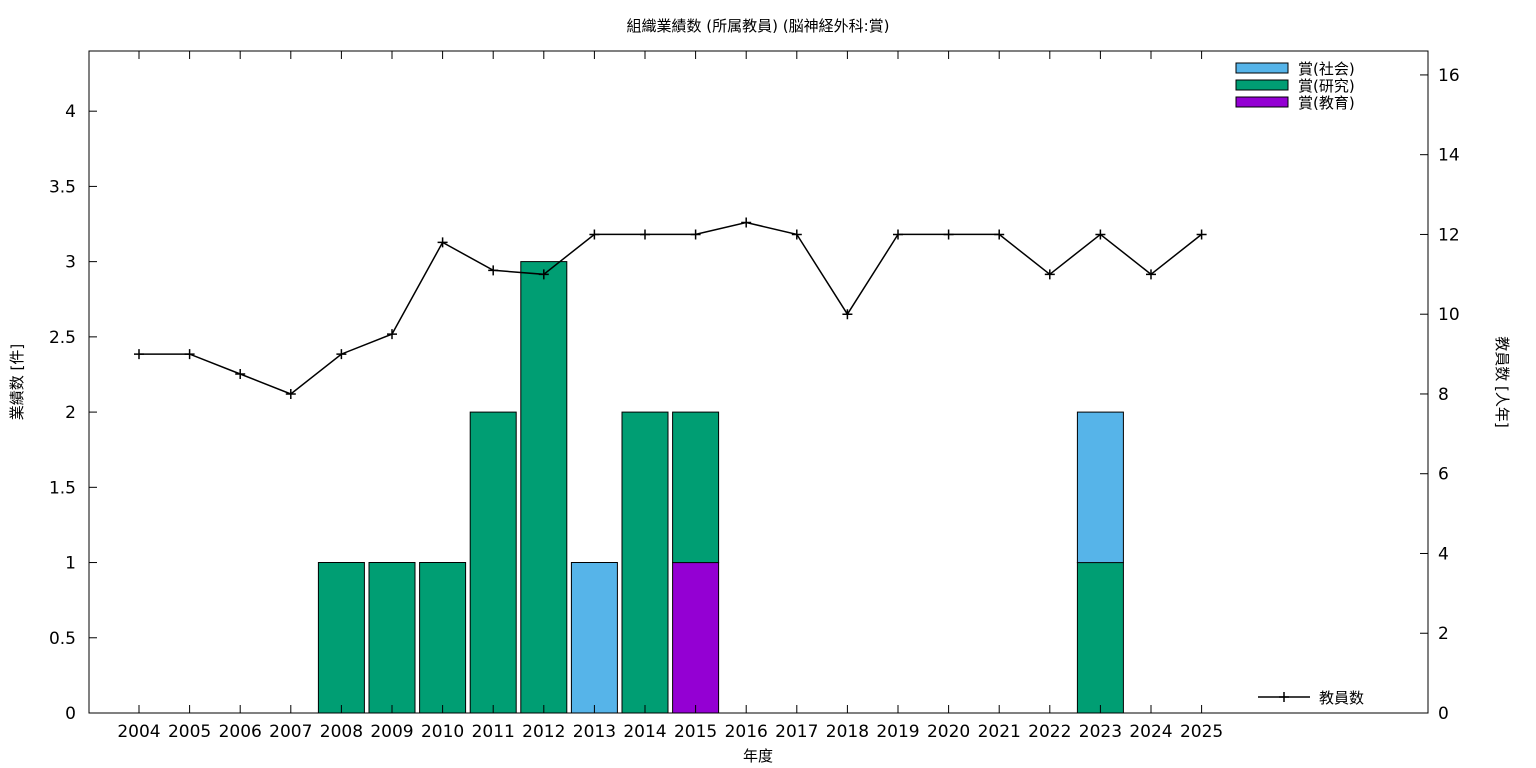 Image resolution: width=1536 pixels, height=768 pixels. Describe the element at coordinates (847, 732) in the screenshot. I see `x-tick-label-2018: 2018` at that location.